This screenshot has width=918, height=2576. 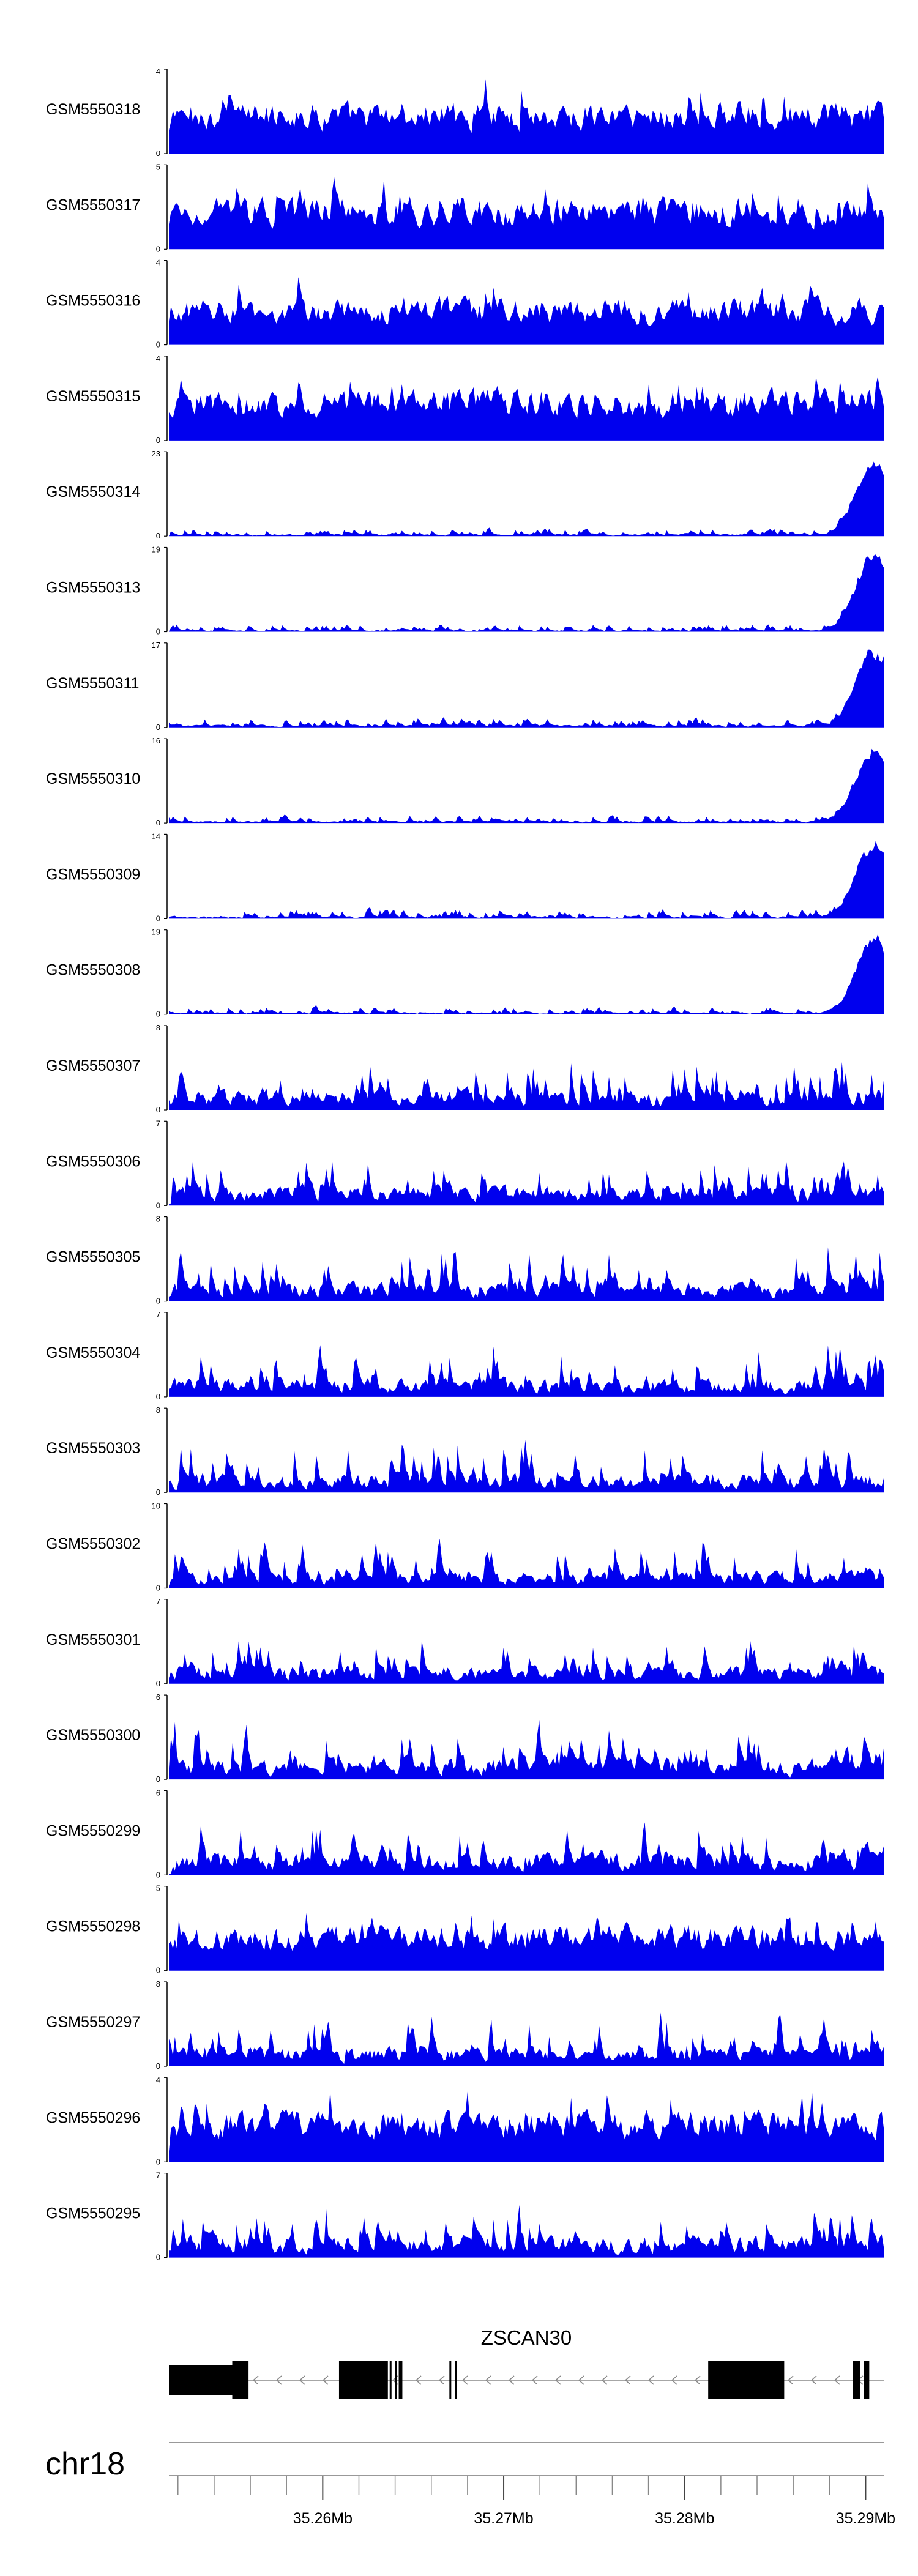 What do you see at coordinates (156, 741) in the screenshot?
I see `y-max-label: 16` at bounding box center [156, 741].